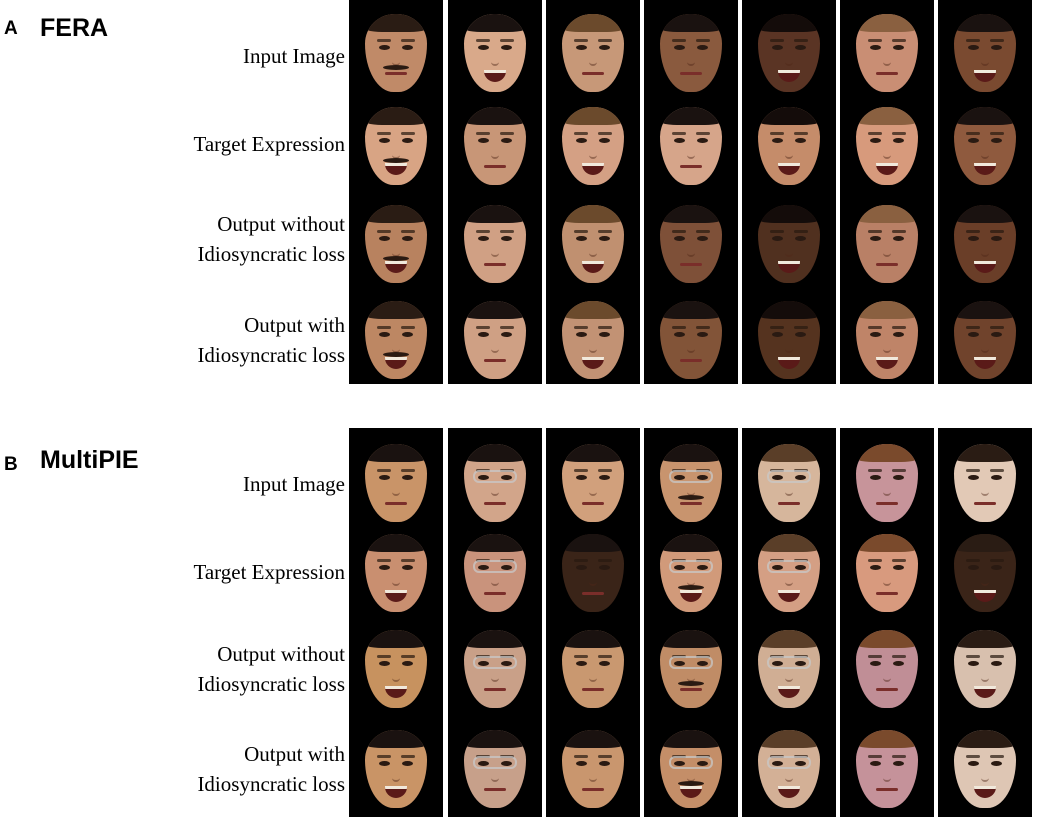 The image size is (1045, 819). I want to click on panel-title-multipie: MultiPIE, so click(89, 460).